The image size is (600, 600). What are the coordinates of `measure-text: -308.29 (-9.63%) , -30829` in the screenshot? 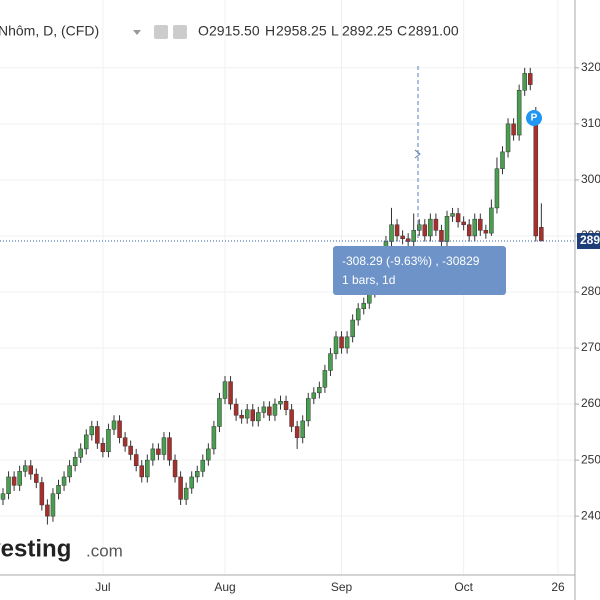 It's located at (411, 261).